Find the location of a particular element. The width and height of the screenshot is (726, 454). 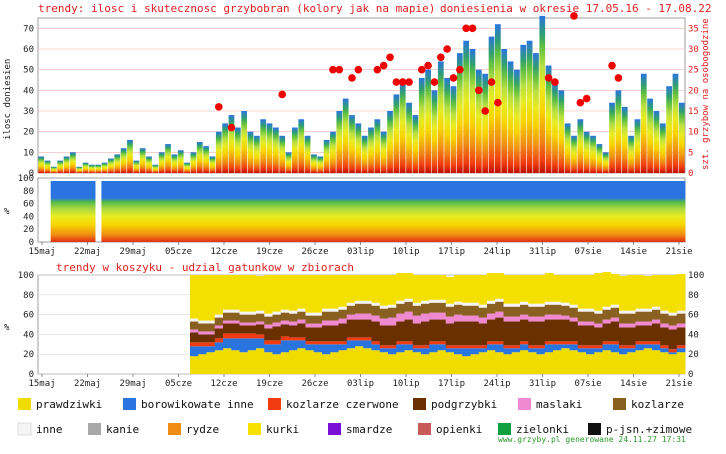

x-tick-label: 07sie is located at coordinates (587, 384).